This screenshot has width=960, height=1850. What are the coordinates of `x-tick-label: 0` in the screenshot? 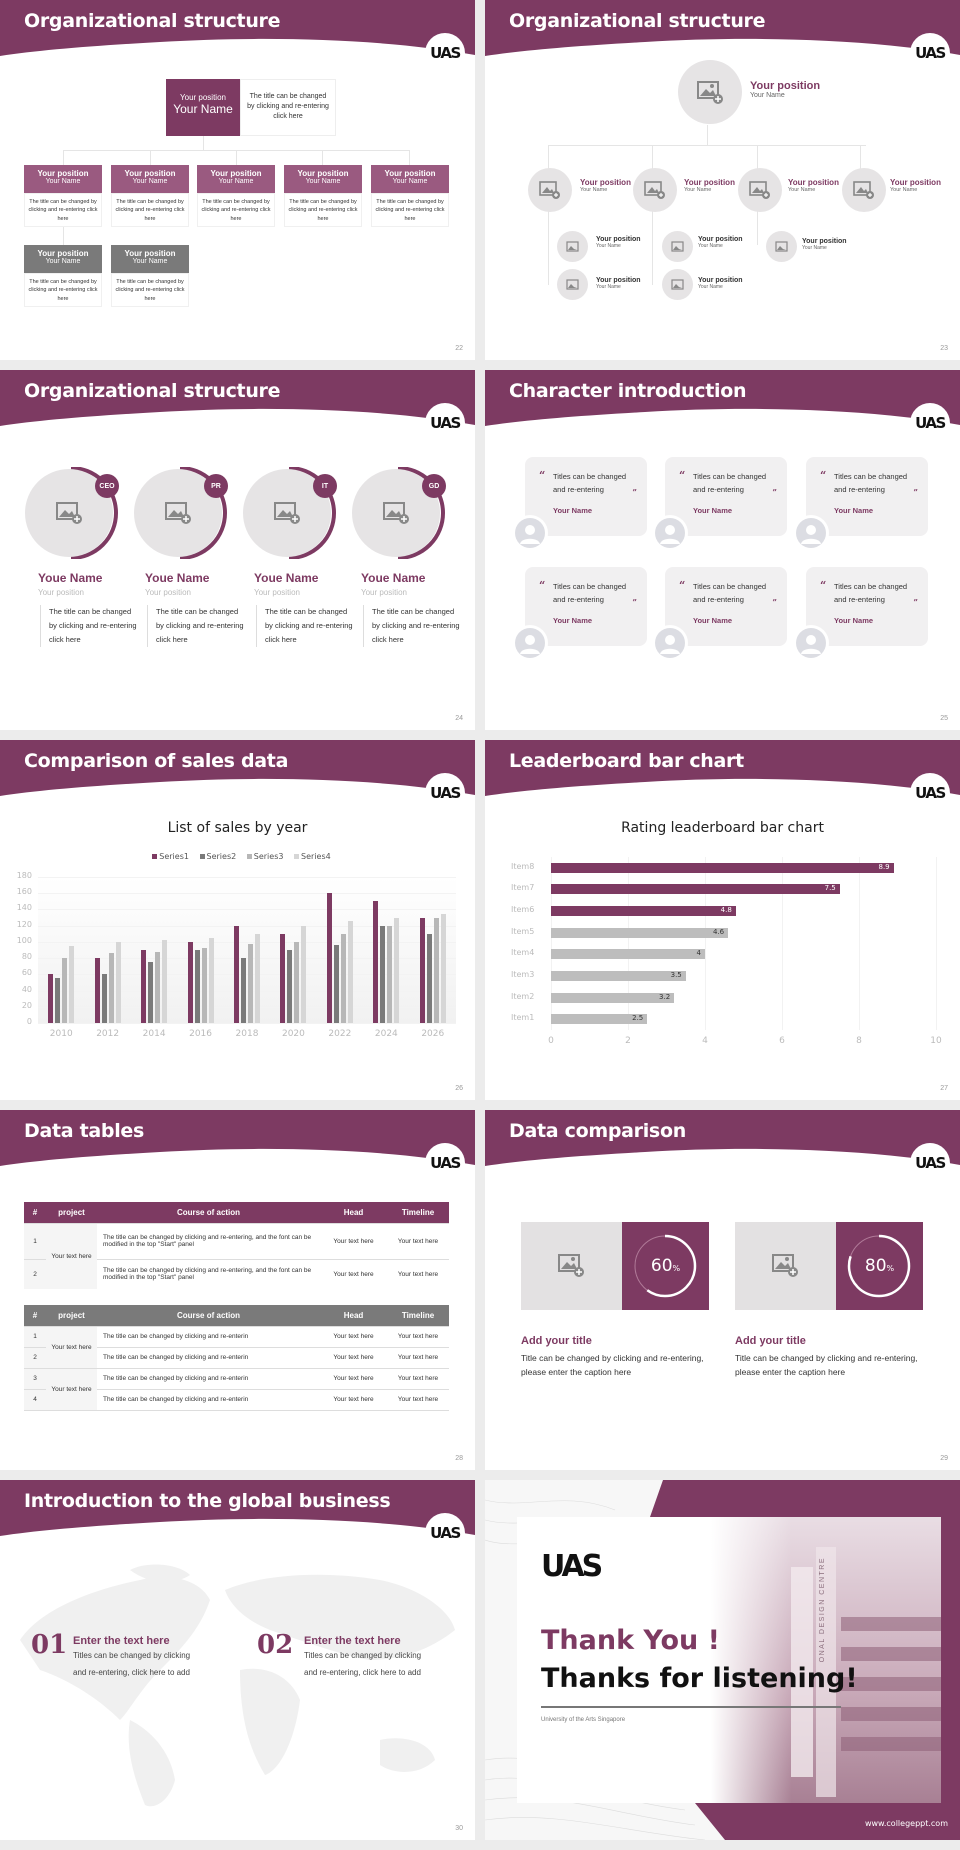 It's located at (551, 1041).